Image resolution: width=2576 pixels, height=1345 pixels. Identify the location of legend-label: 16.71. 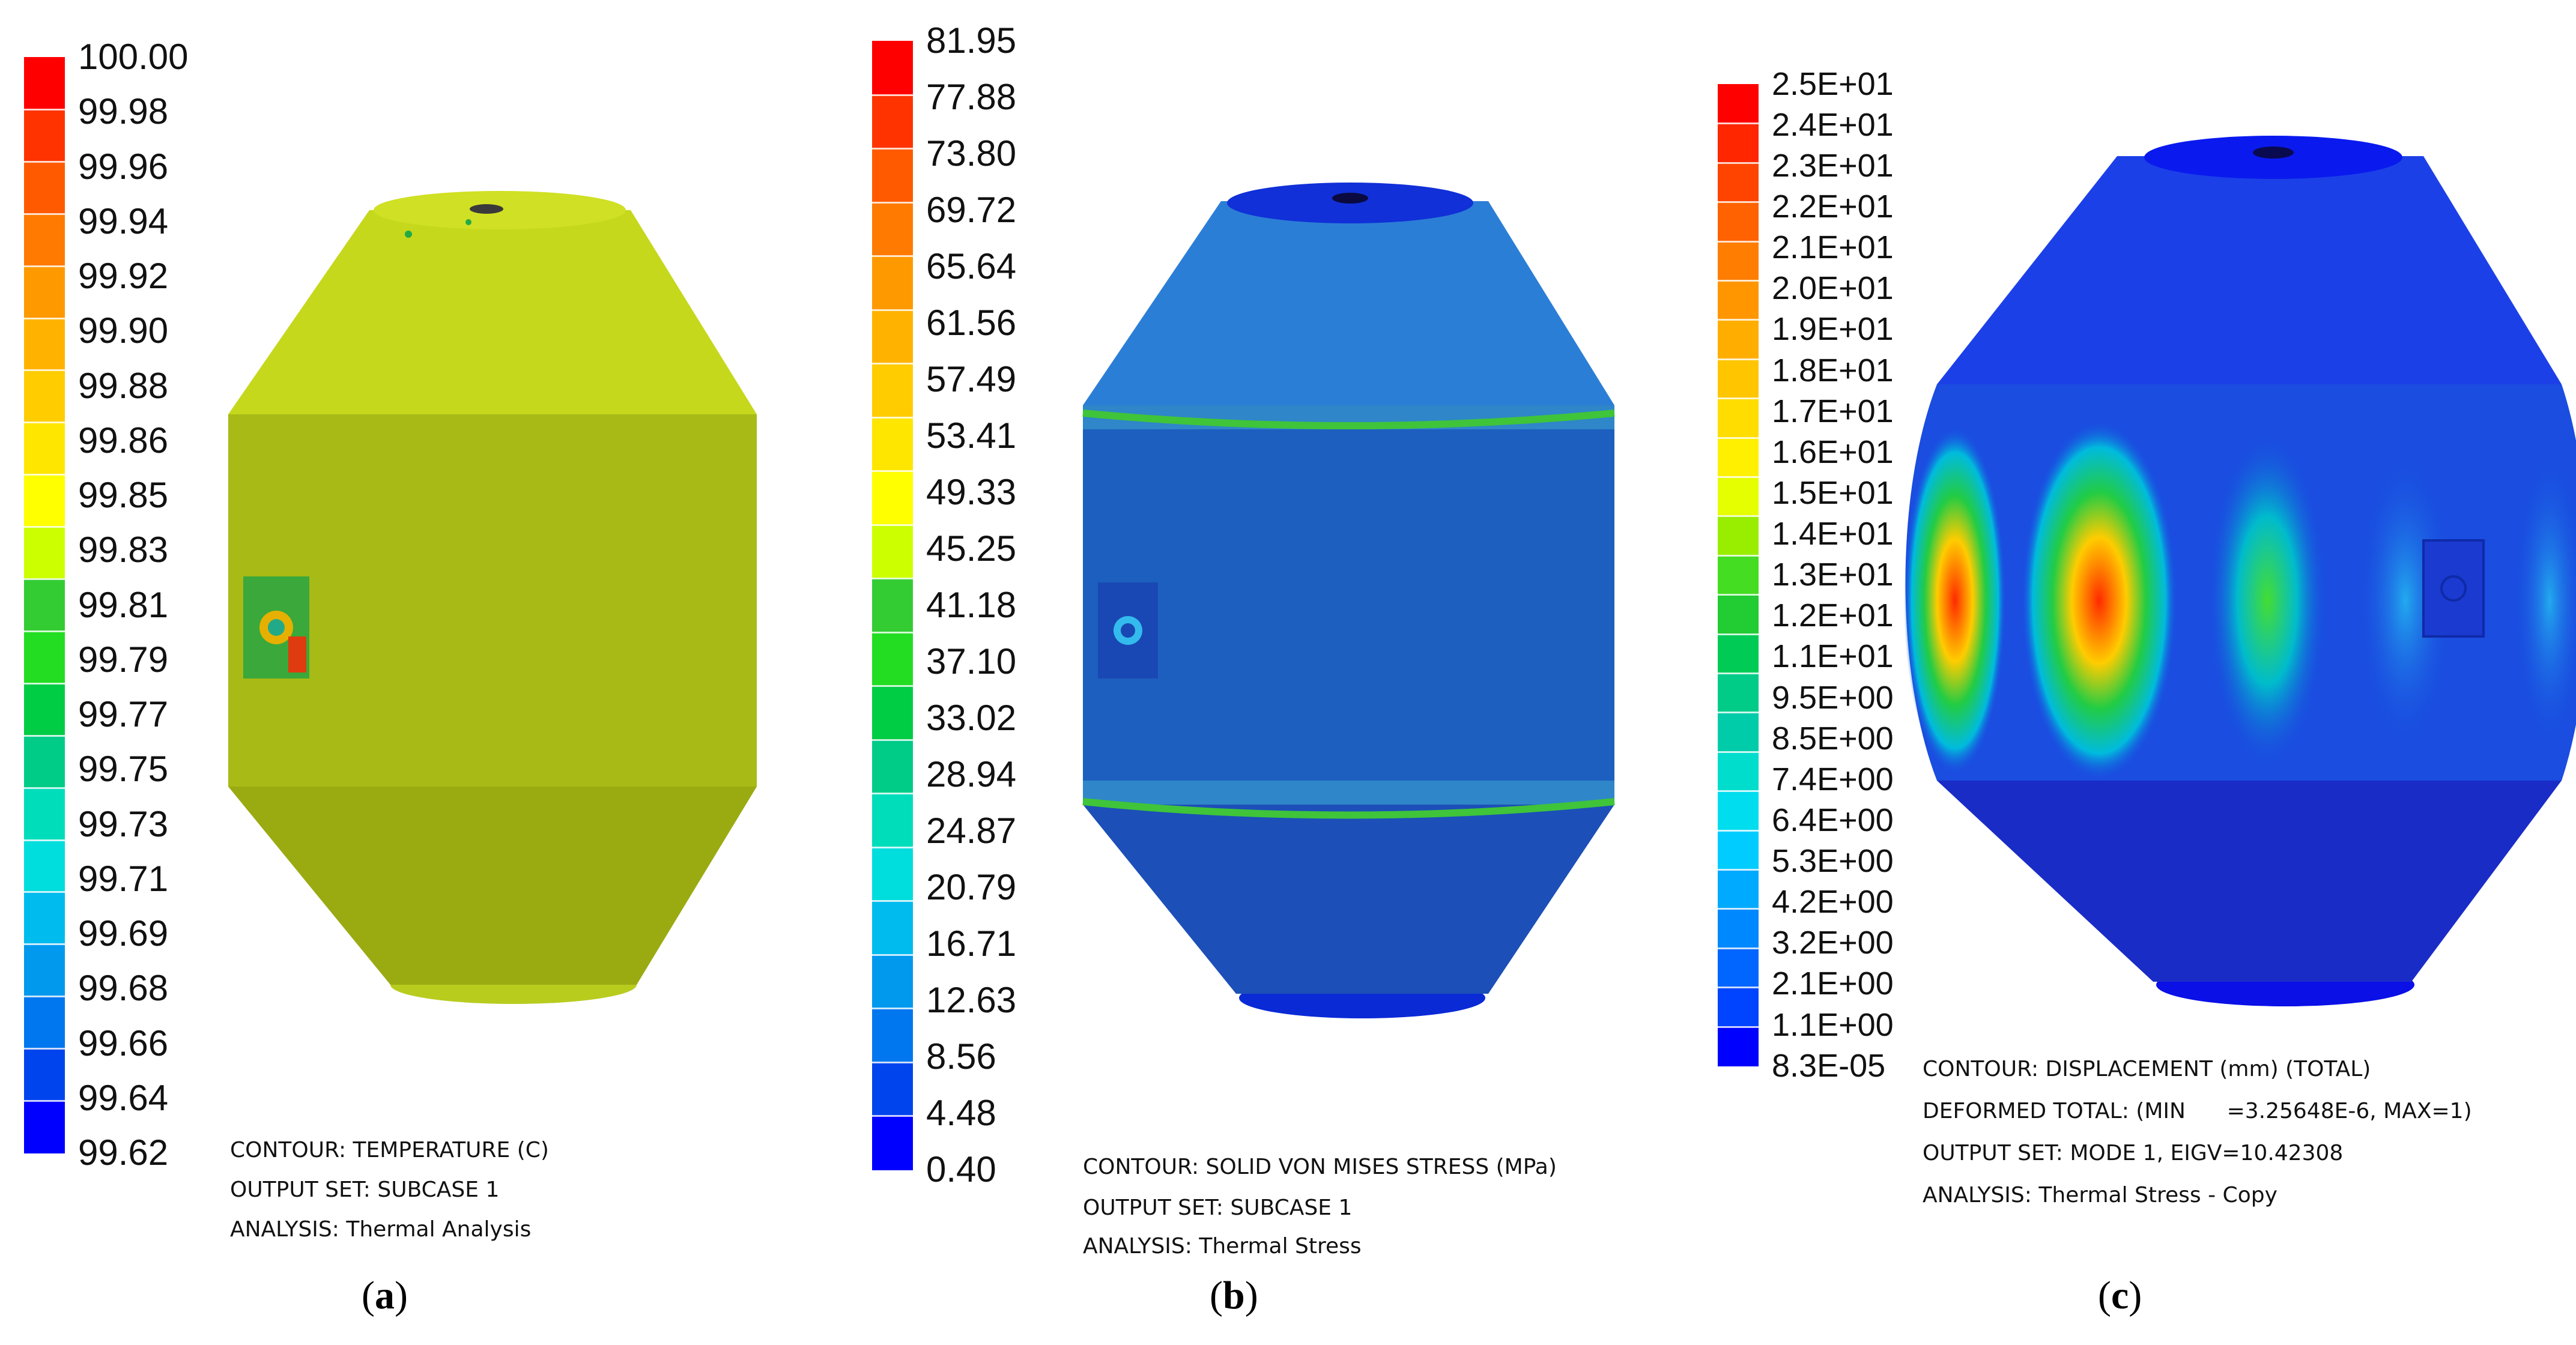
(971, 944).